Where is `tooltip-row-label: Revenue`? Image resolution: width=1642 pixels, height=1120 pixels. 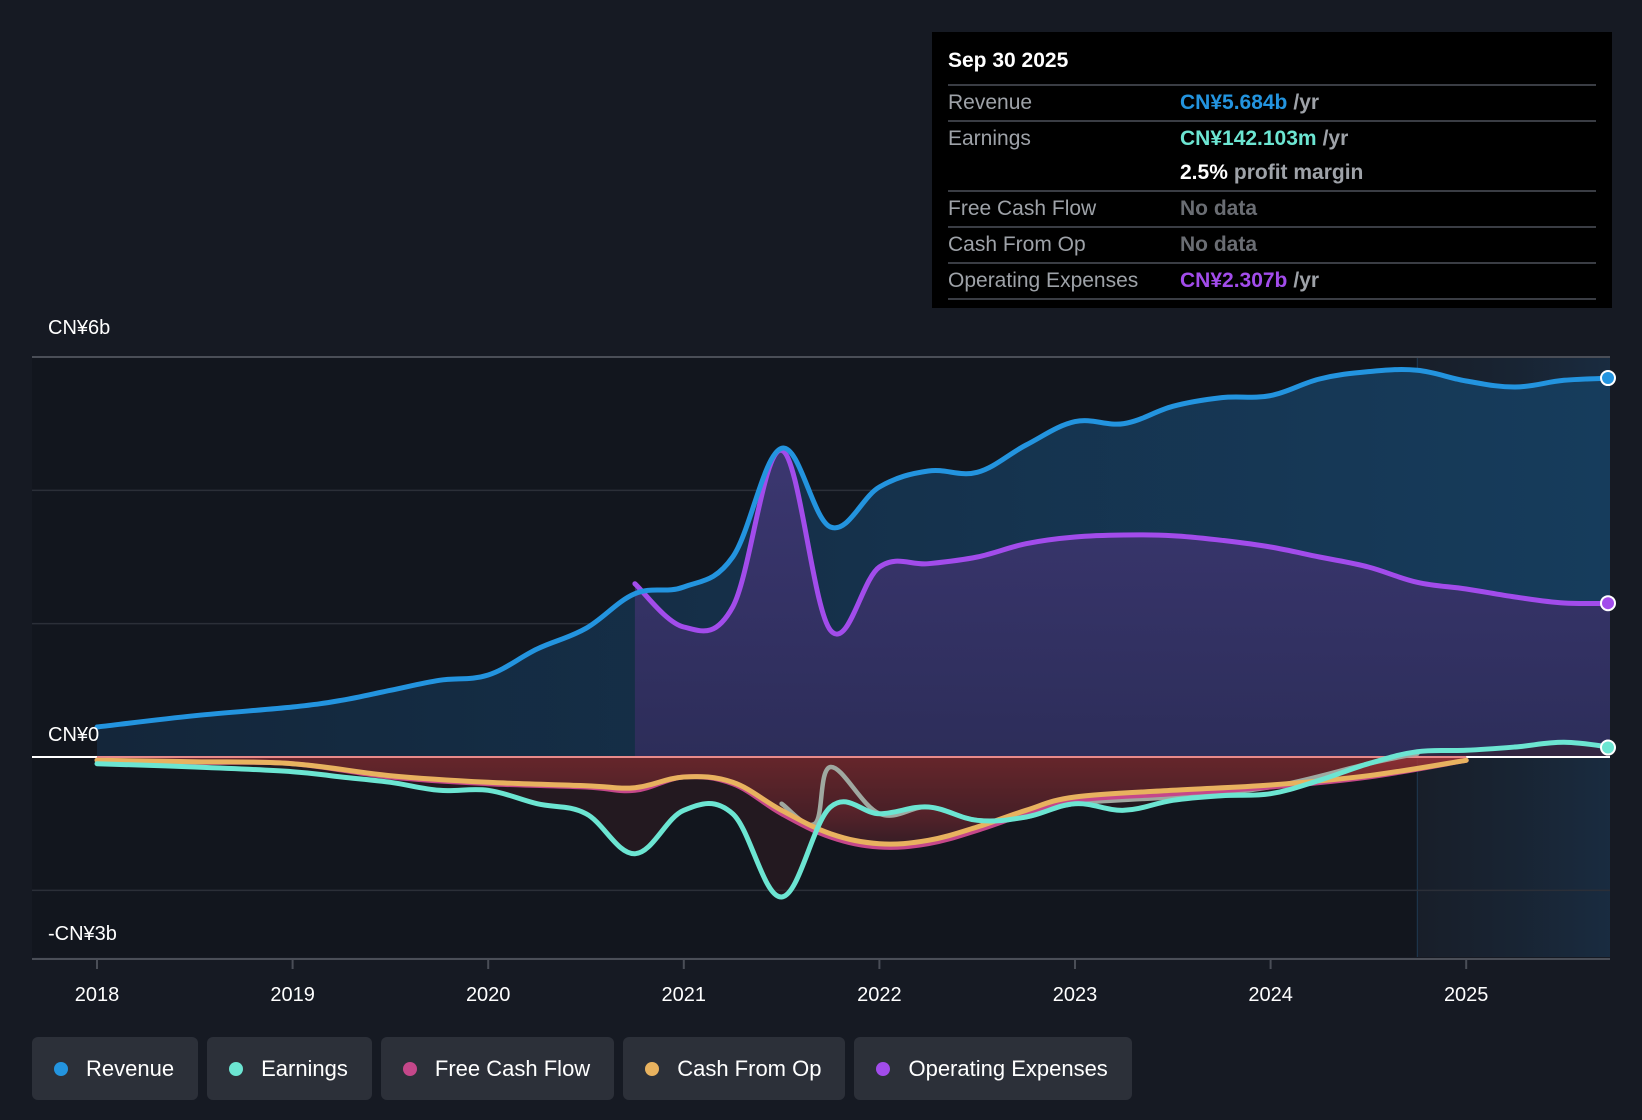
tooltip-row-label: Revenue is located at coordinates (990, 102).